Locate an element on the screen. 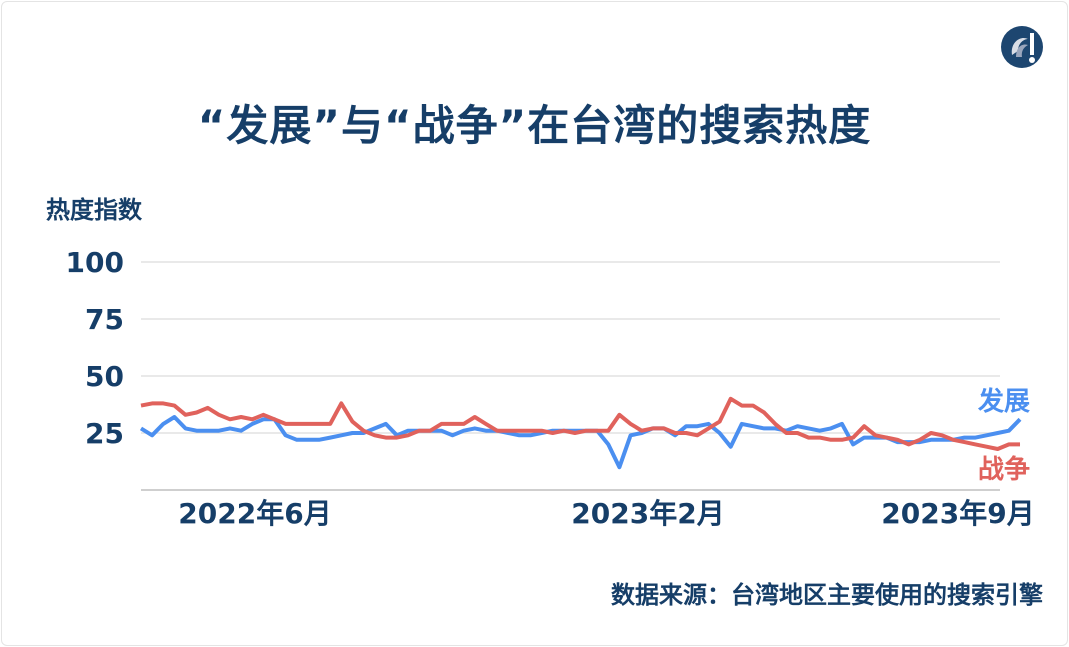 The height and width of the screenshot is (647, 1069). x-tick-label: 2022年6月 is located at coordinates (254, 513).